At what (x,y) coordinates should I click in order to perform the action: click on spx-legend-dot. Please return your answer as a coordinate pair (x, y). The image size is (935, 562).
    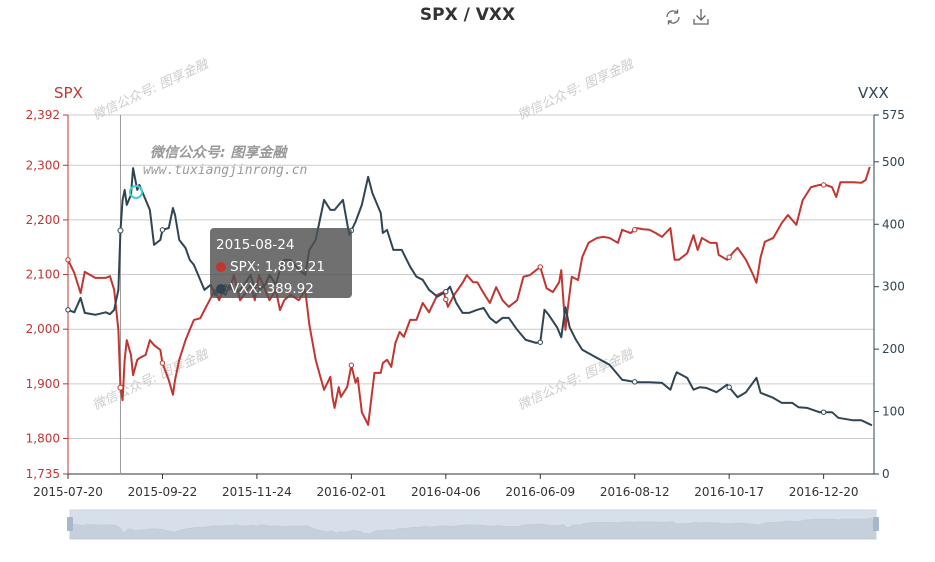
    Looking at the image, I should click on (221, 267).